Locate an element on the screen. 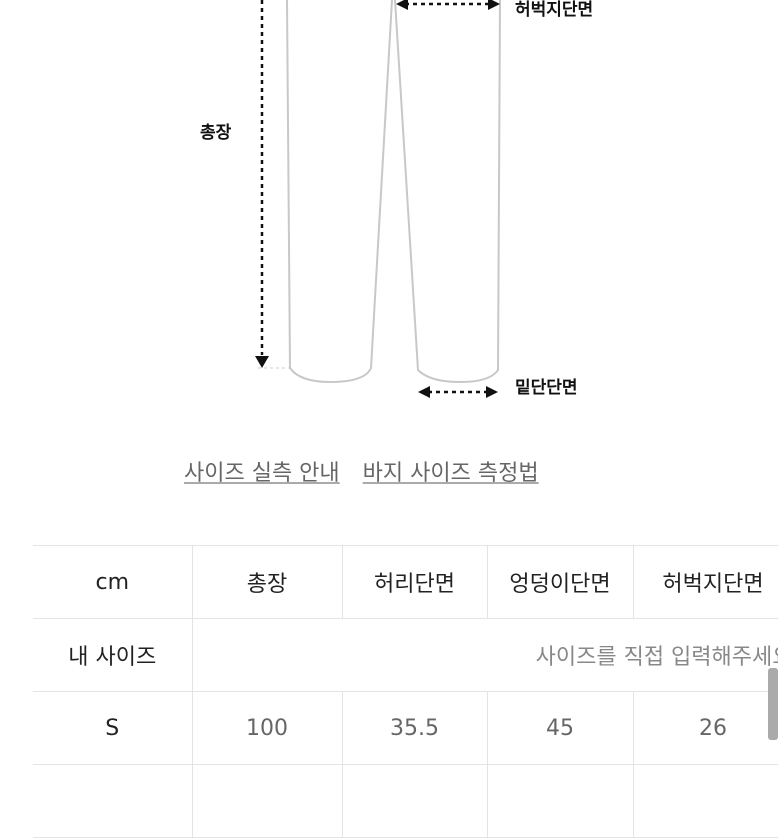 The image size is (778, 838). value-cell: 26 is located at coordinates (705, 728).